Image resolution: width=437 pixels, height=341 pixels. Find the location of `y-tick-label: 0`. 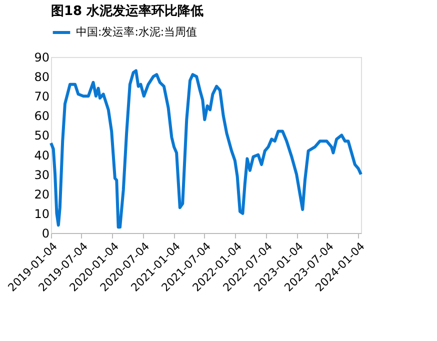

y-tick-label: 0 is located at coordinates (46, 233).